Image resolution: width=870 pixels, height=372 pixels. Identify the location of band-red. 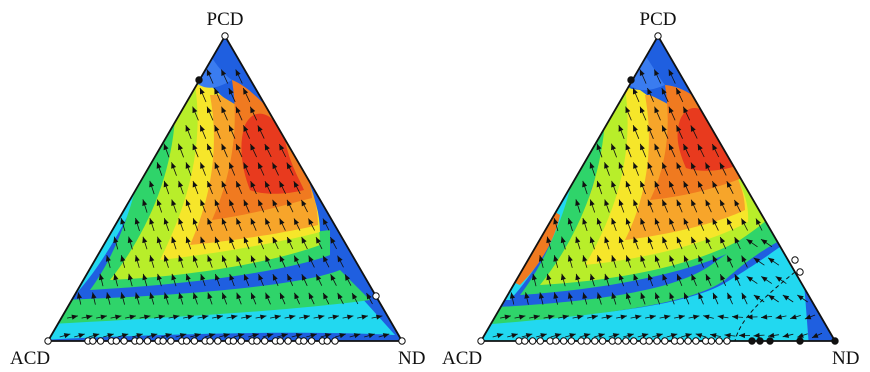
(272, 153).